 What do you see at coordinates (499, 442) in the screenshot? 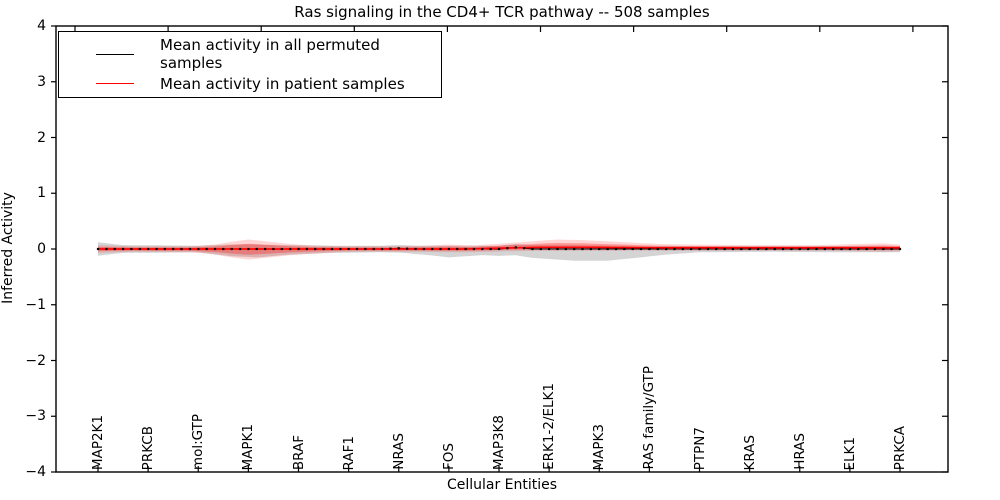
I see `x-tick-label: MAP3K8` at bounding box center [499, 442].